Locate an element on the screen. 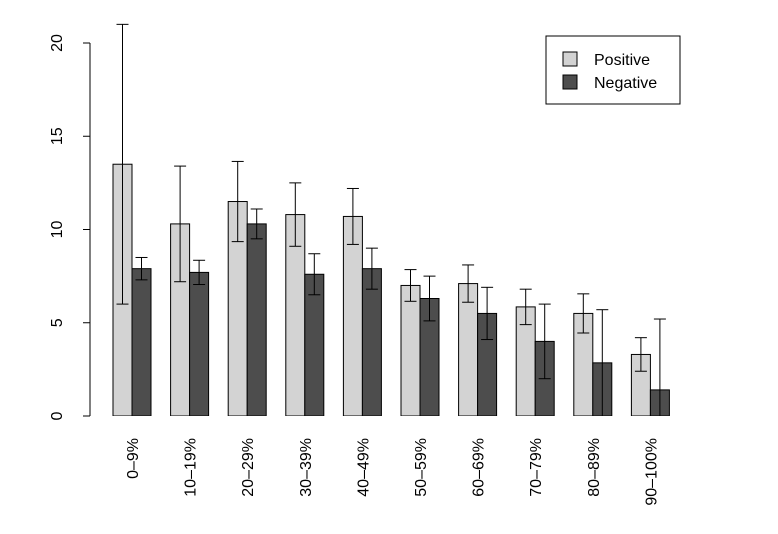 The height and width of the screenshot is (534, 778). x-tick-label: 80–89% is located at coordinates (594, 467).